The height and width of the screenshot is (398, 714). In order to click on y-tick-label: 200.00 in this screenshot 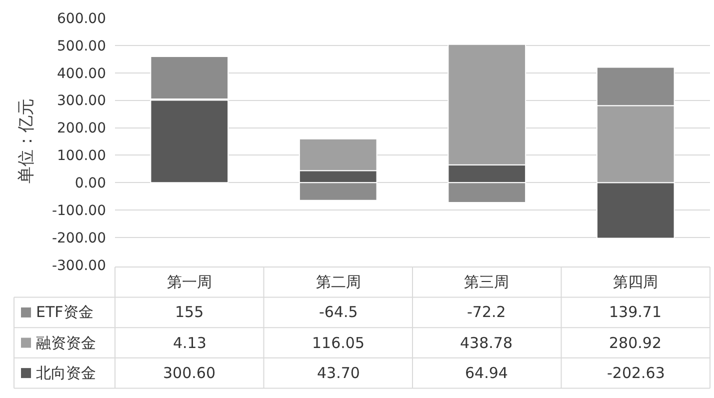, I will do `click(81, 128)`.